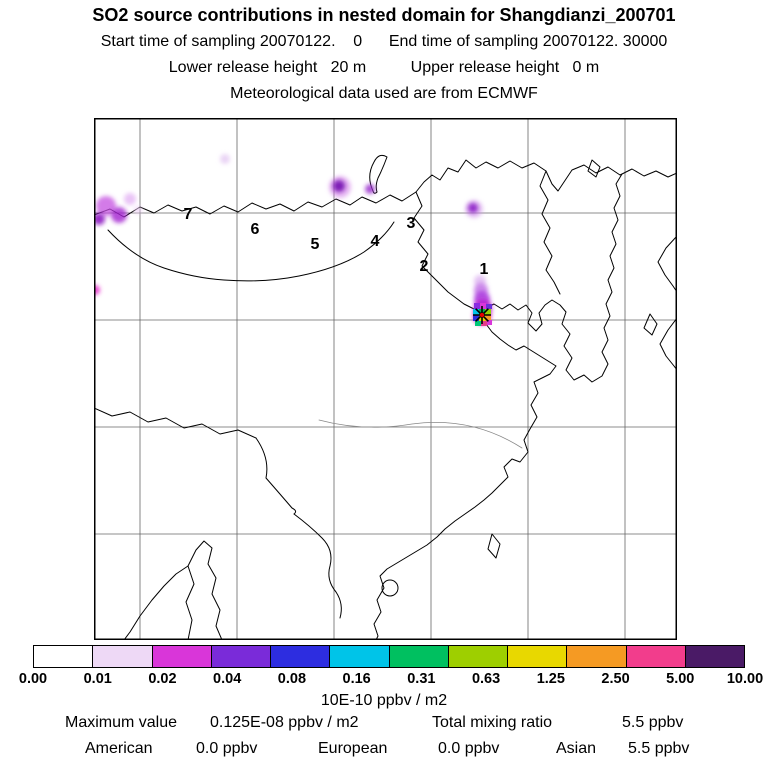 The image size is (768, 768). I want to click on colorbar-tick: 2.50, so click(615, 679).